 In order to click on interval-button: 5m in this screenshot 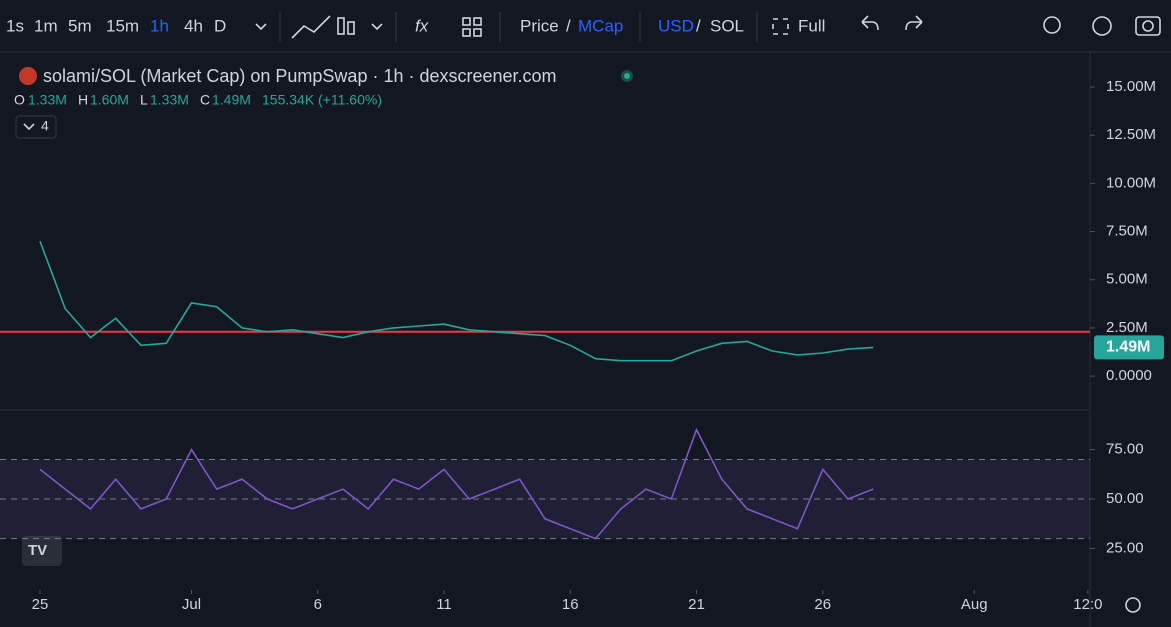, I will do `click(80, 25)`.